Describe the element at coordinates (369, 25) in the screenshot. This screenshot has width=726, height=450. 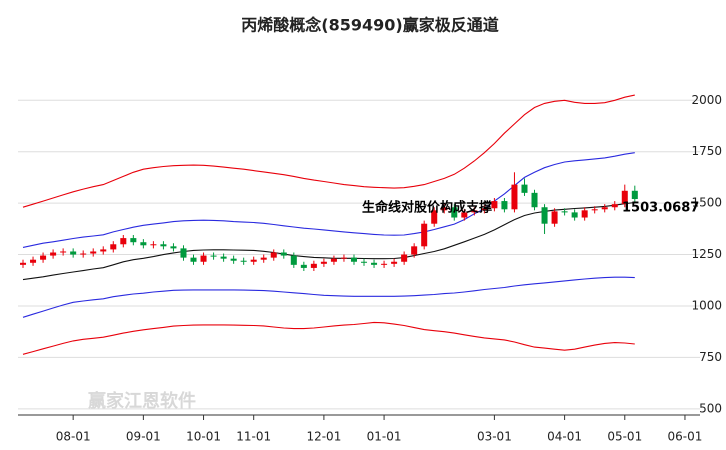
I see `chart-title: 丙烯酸概念(859490)赢家极反通道` at that location.